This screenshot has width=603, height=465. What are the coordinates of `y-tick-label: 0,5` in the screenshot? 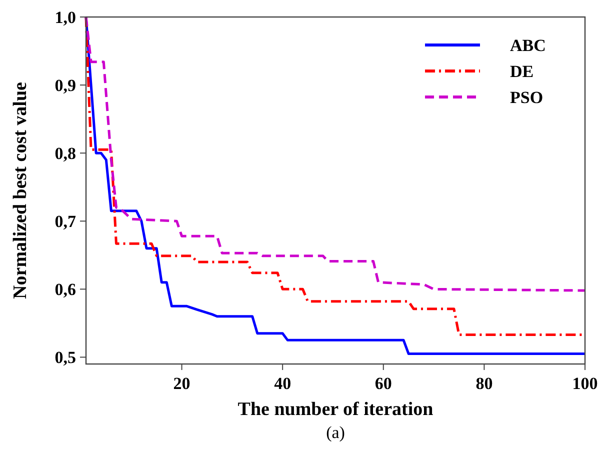 It's located at (65, 358).